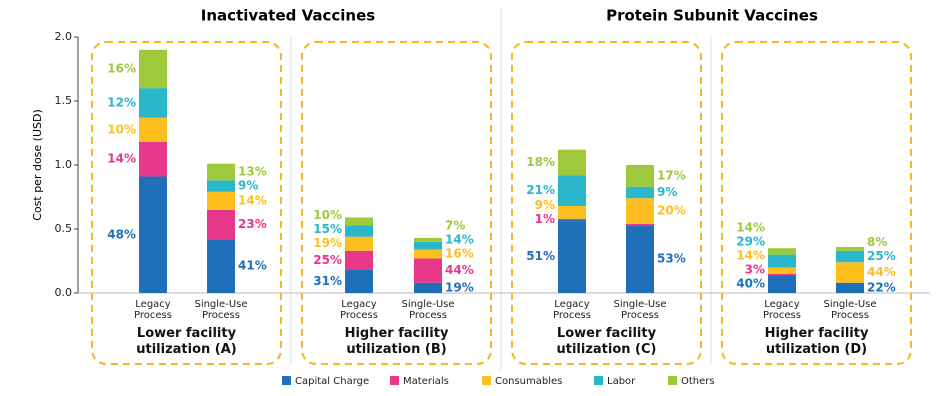 The image size is (950, 396). I want to click on share-label: 51%, so click(540, 256).